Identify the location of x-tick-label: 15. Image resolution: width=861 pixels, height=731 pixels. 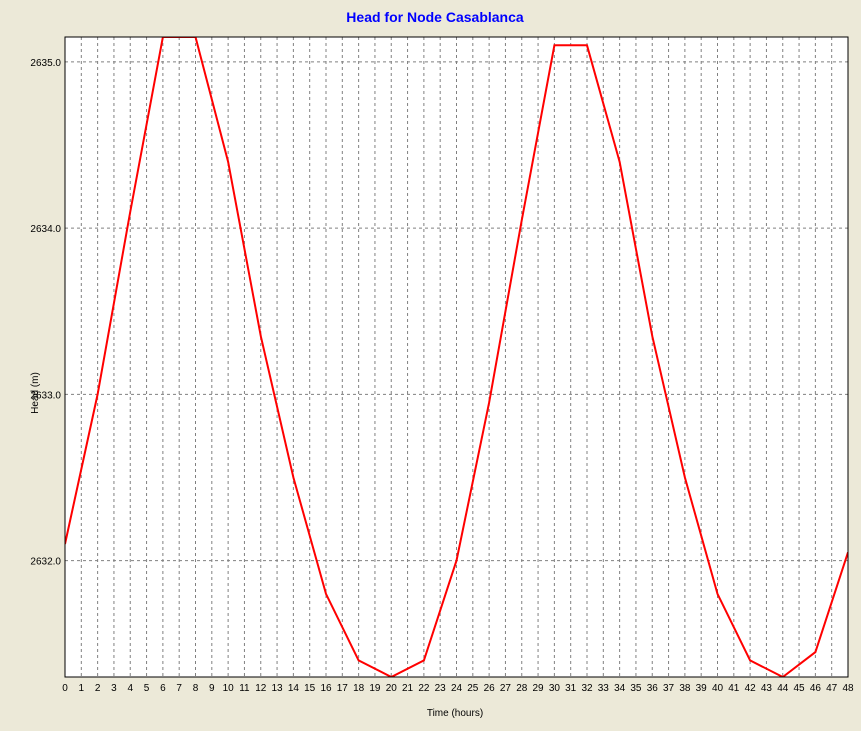
(310, 688).